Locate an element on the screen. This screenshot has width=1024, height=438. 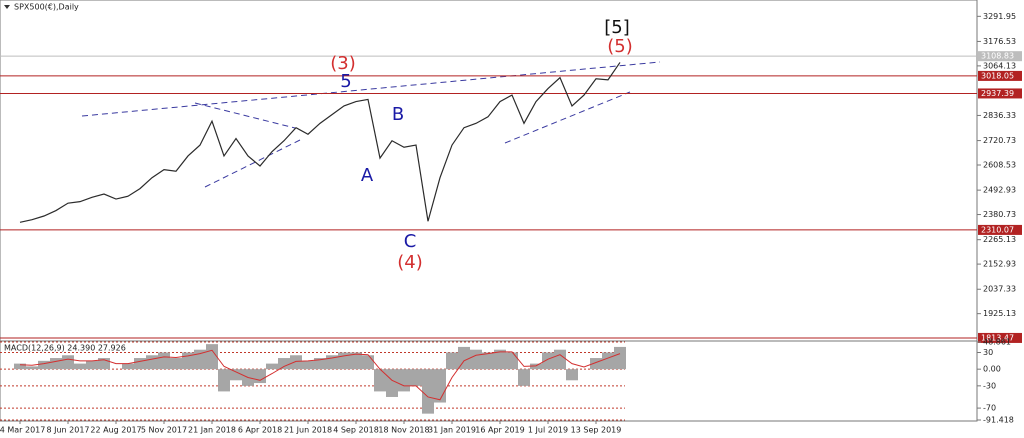
wave-label: (5) is located at coordinates (620, 46).